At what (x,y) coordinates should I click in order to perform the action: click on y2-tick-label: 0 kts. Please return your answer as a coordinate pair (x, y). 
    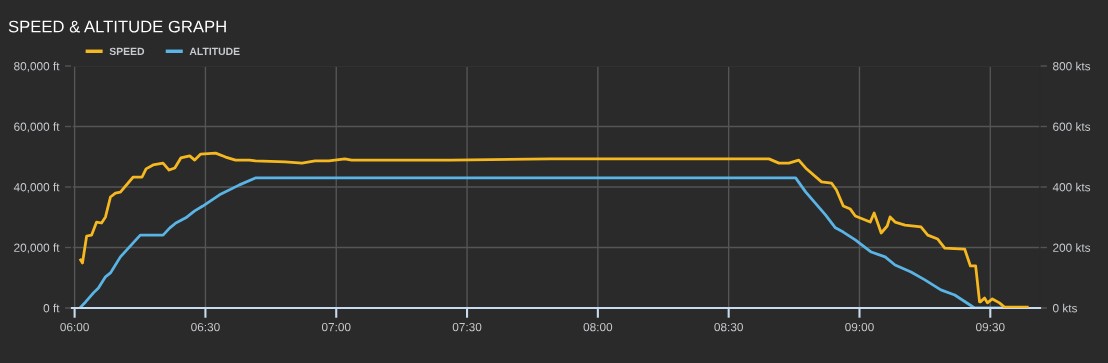
    Looking at the image, I should click on (1065, 308).